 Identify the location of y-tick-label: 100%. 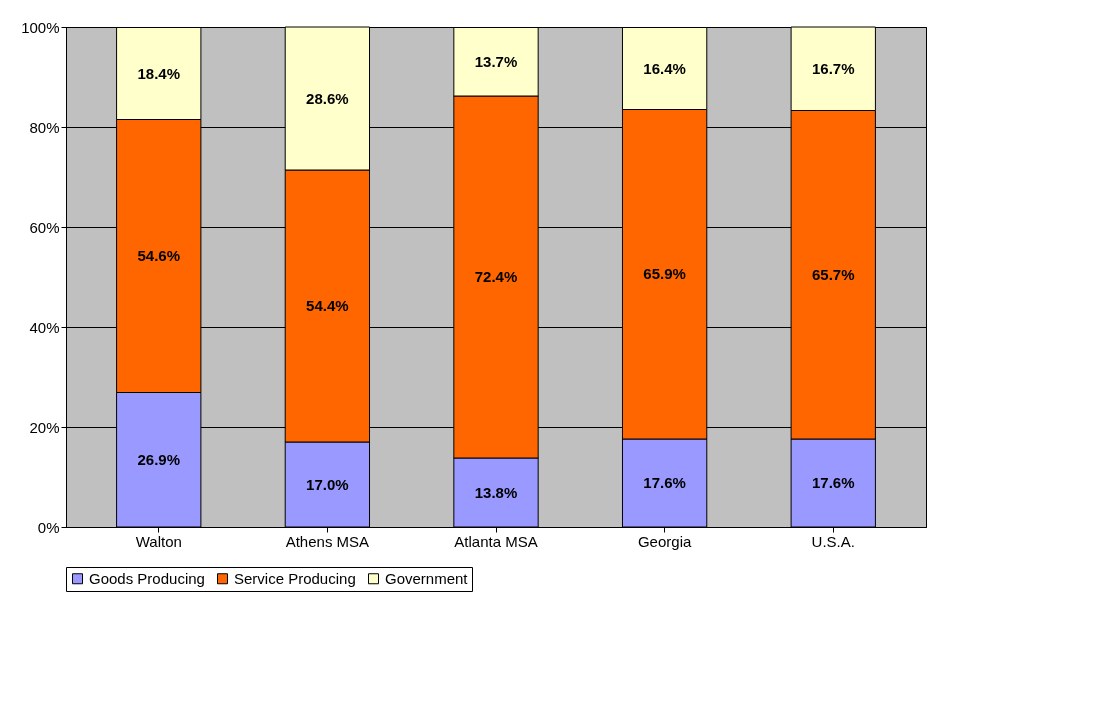
(40, 27).